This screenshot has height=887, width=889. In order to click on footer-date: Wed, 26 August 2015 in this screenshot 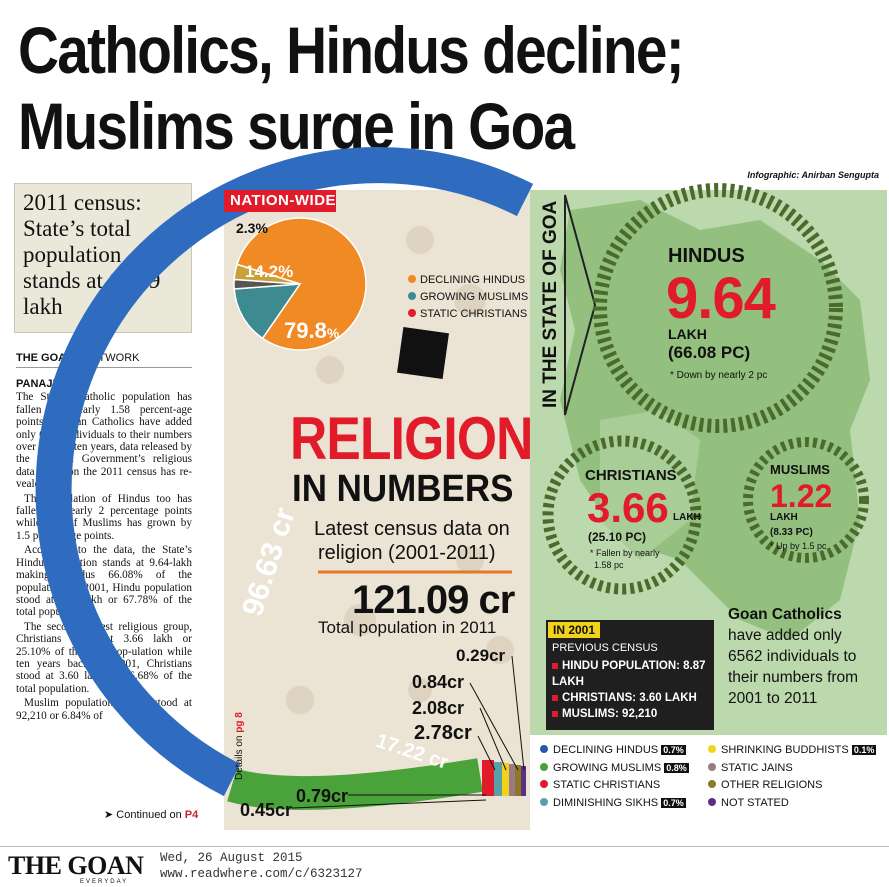, I will do `click(231, 858)`.